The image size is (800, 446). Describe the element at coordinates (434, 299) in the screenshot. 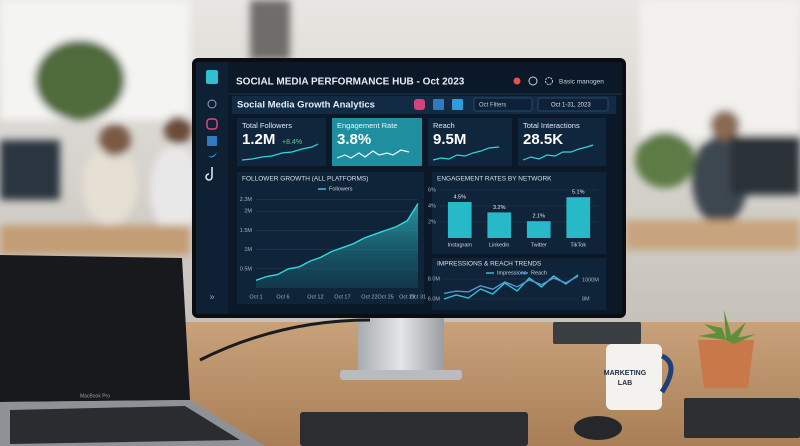

I see `y-tick-label: 6.0M` at that location.